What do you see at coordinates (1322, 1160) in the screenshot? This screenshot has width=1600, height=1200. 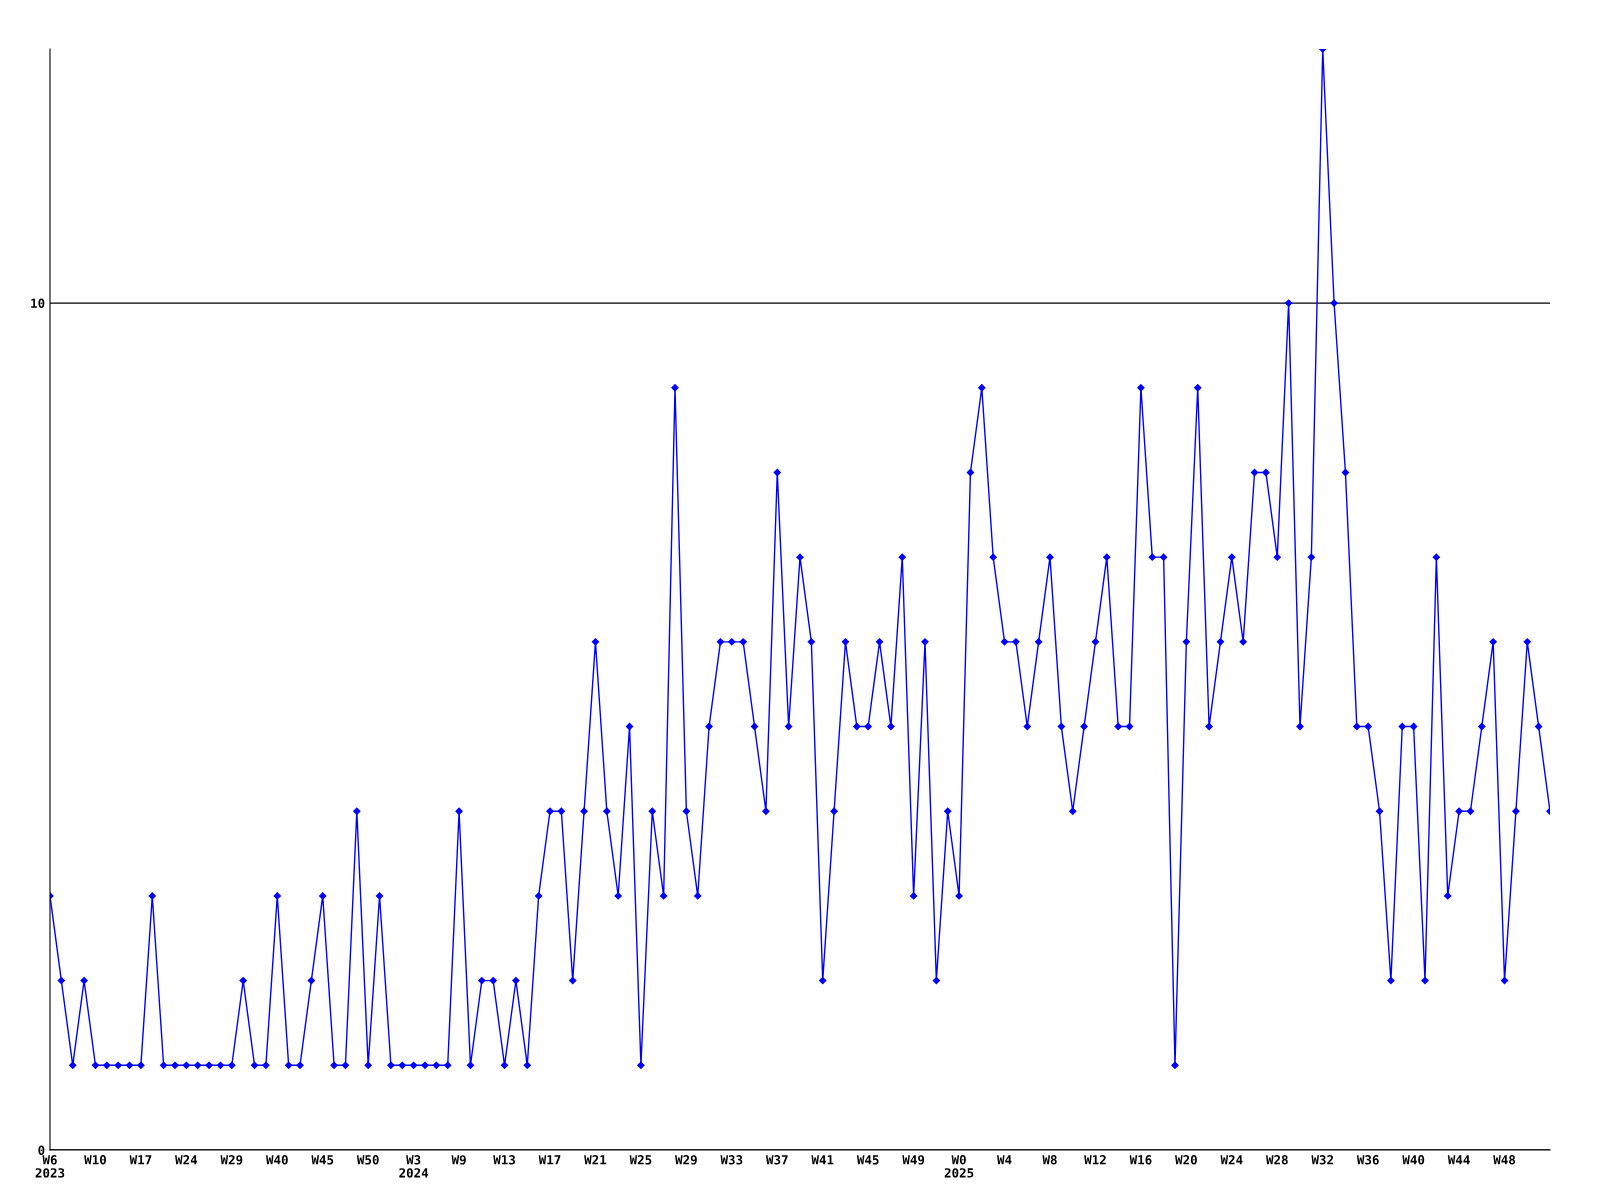 I see `x-tick-label: W32` at bounding box center [1322, 1160].